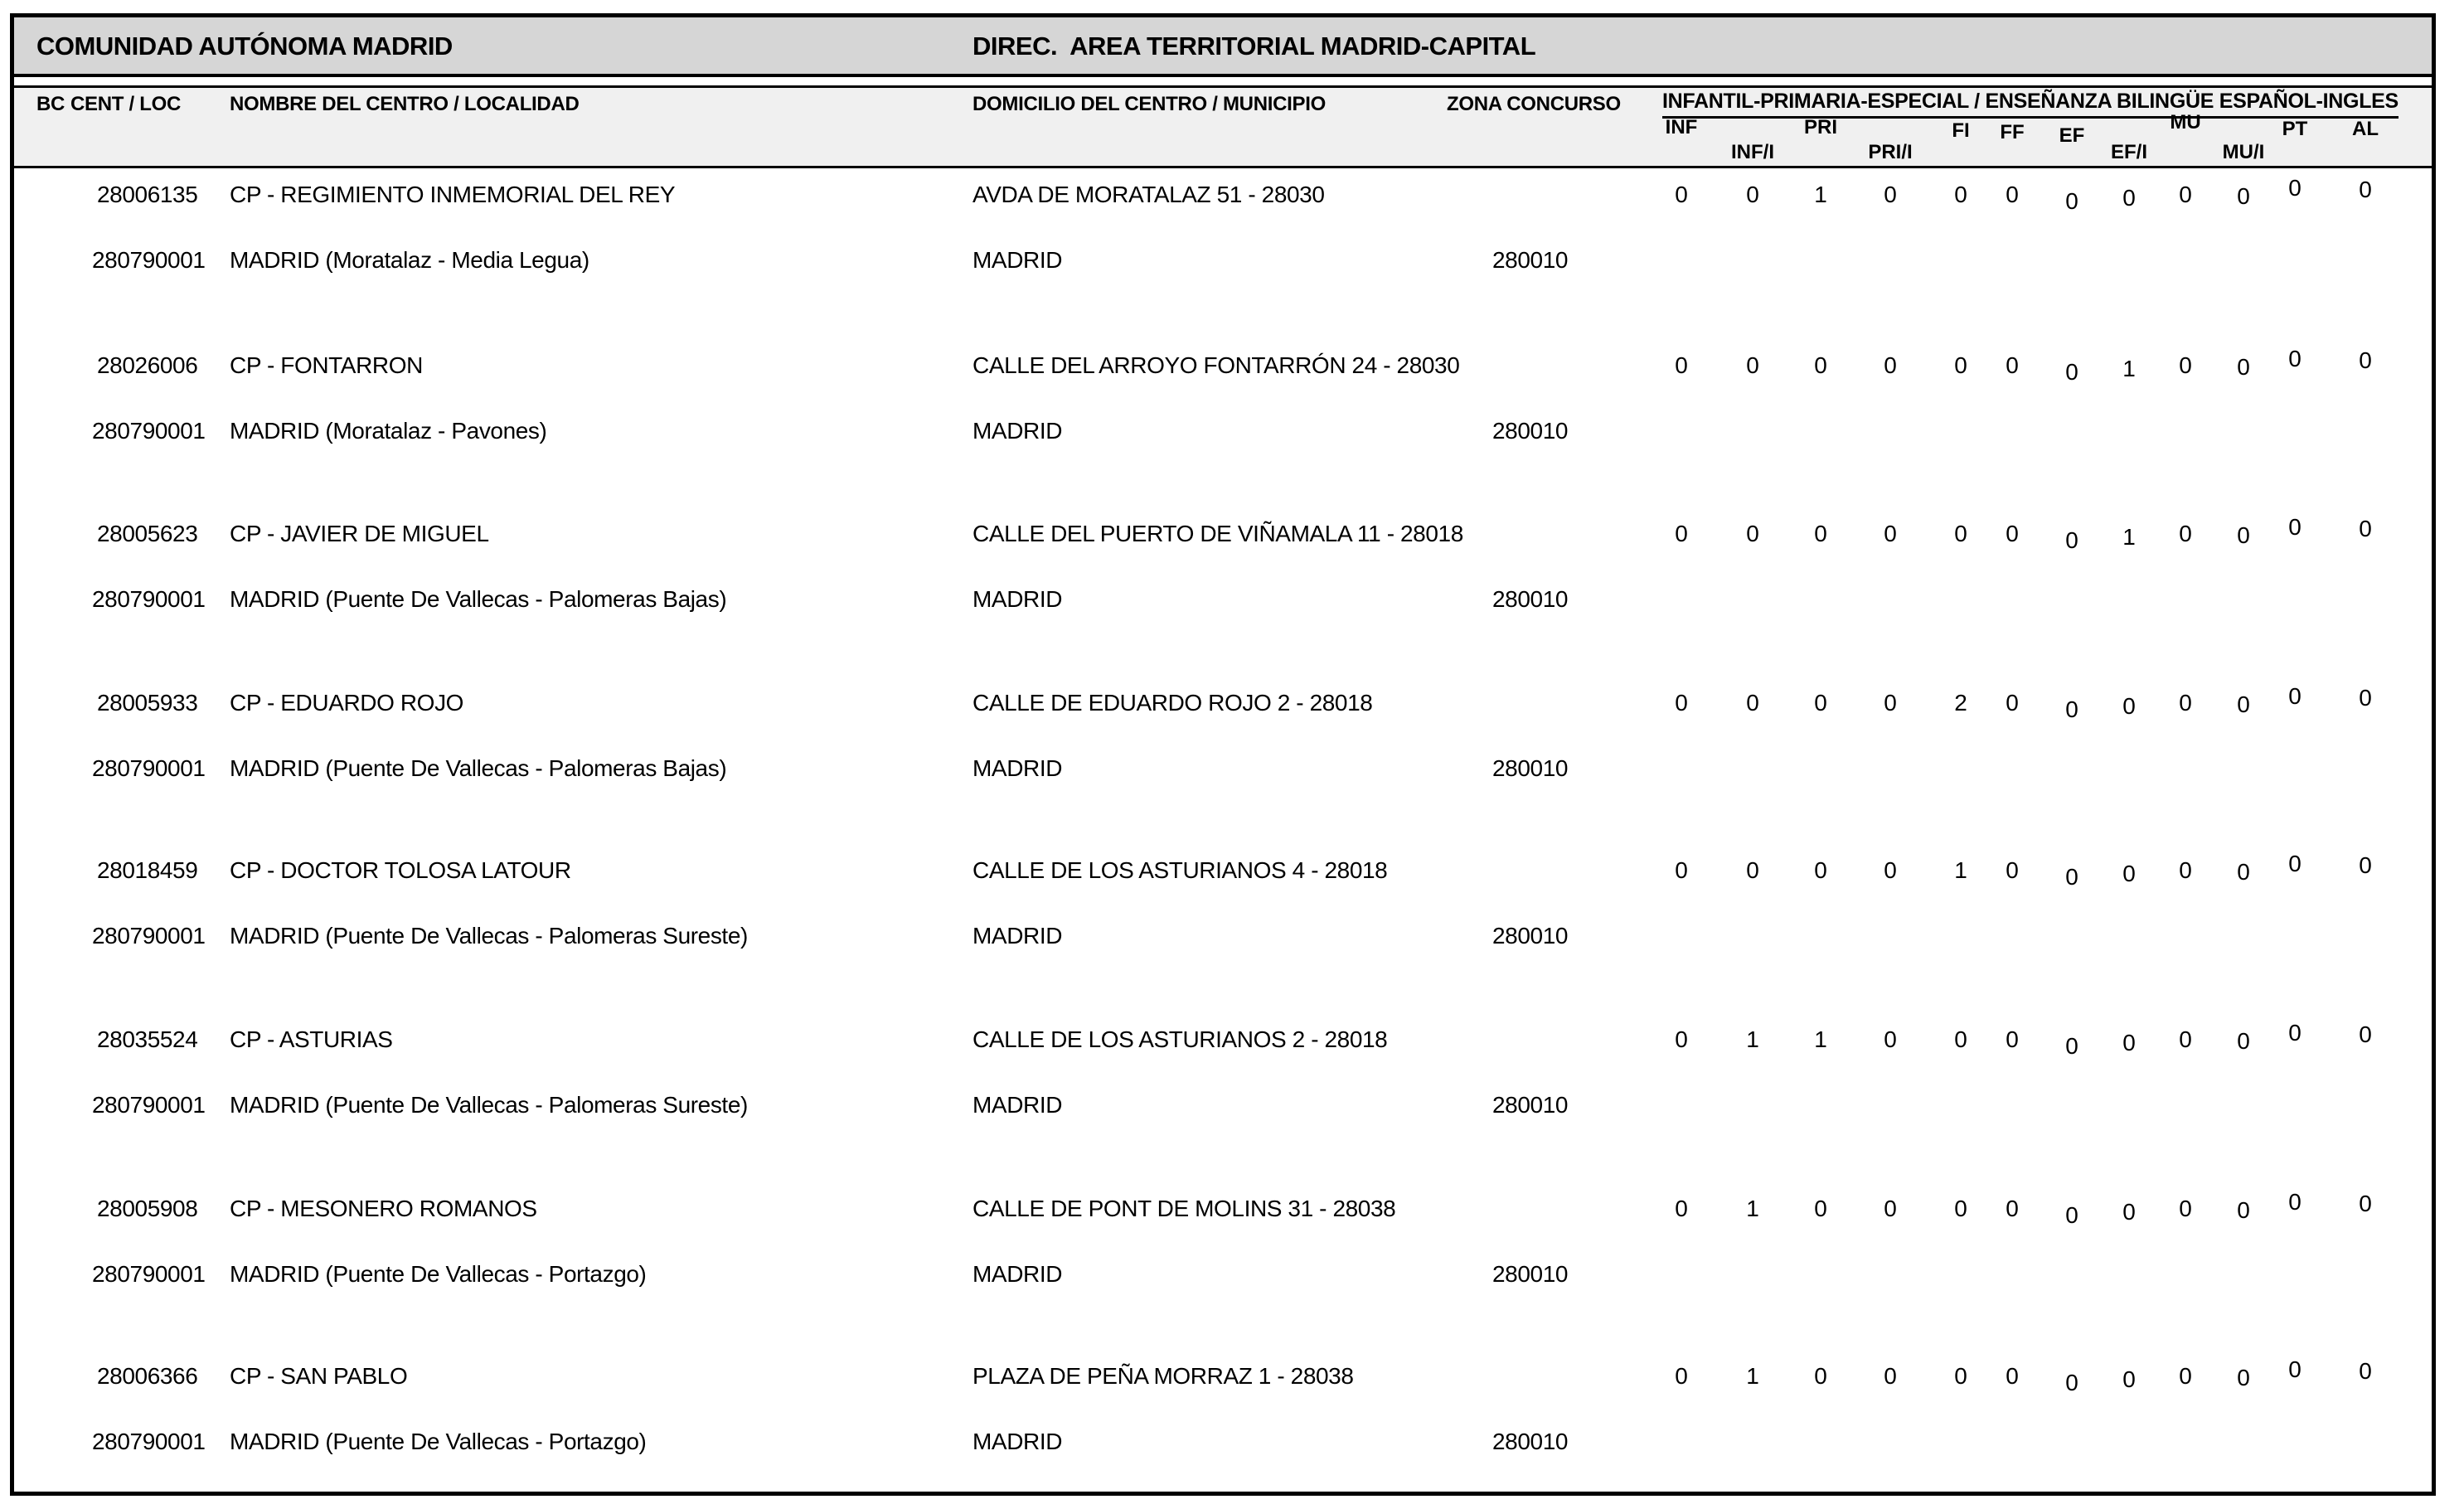 This screenshot has width=2464, height=1509. I want to click on row-cent-code: 28006366, so click(147, 1376).